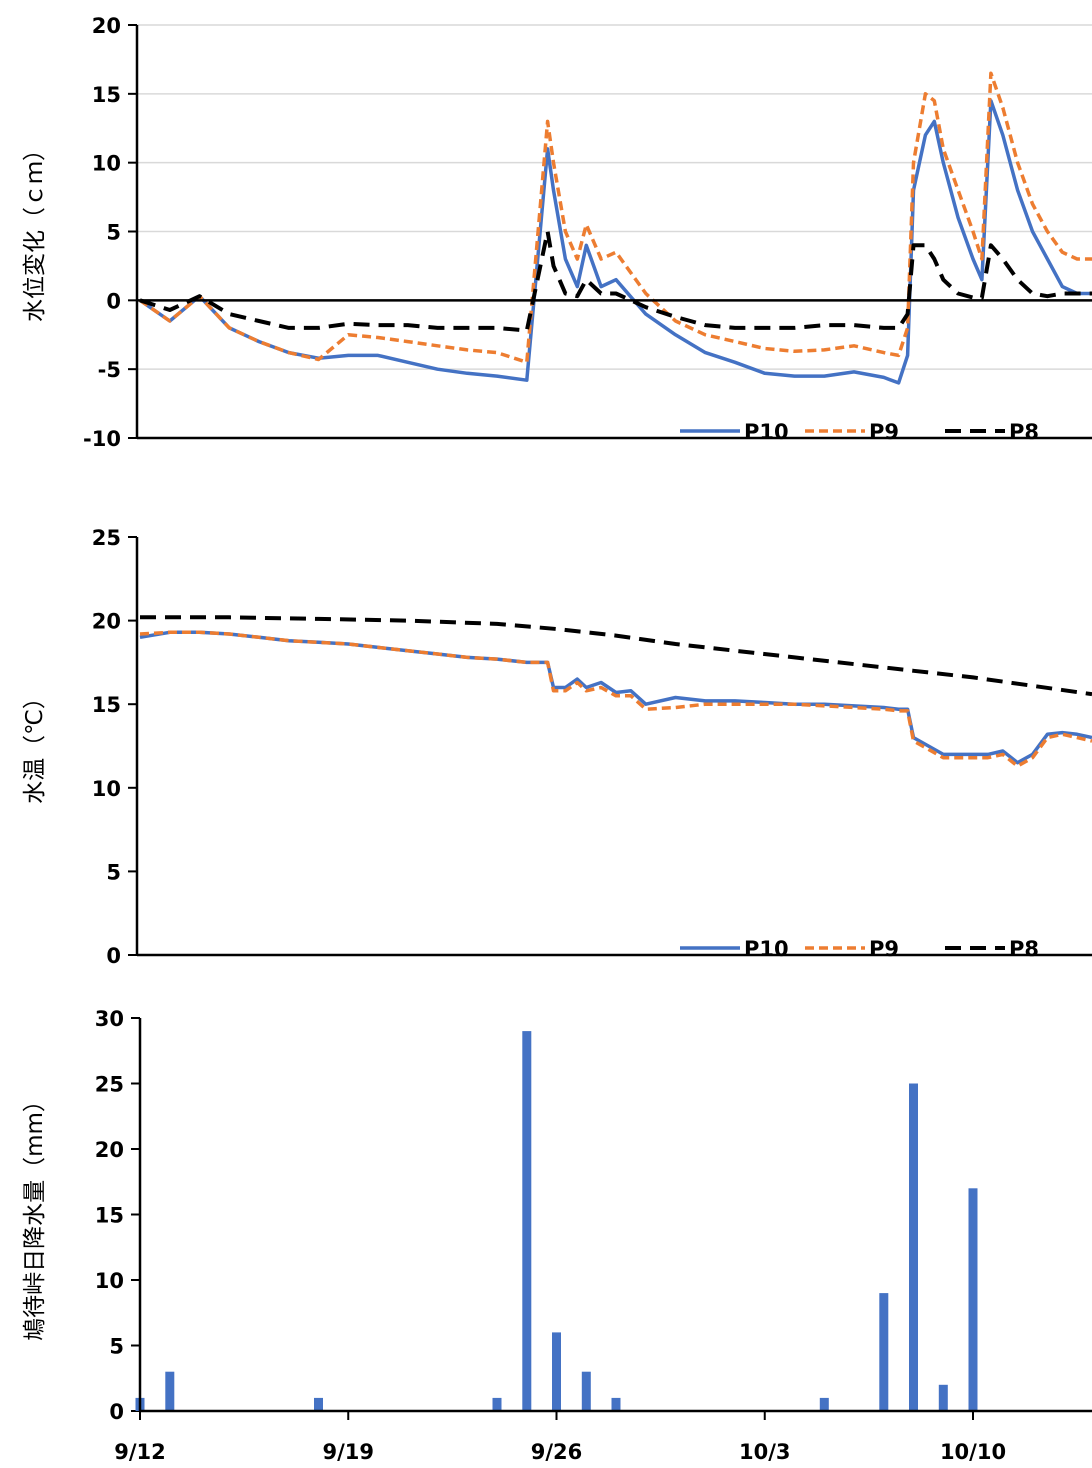 Image resolution: width=1092 pixels, height=1468 pixels. I want to click on x-tick-label: 10/10, so click(973, 1452).